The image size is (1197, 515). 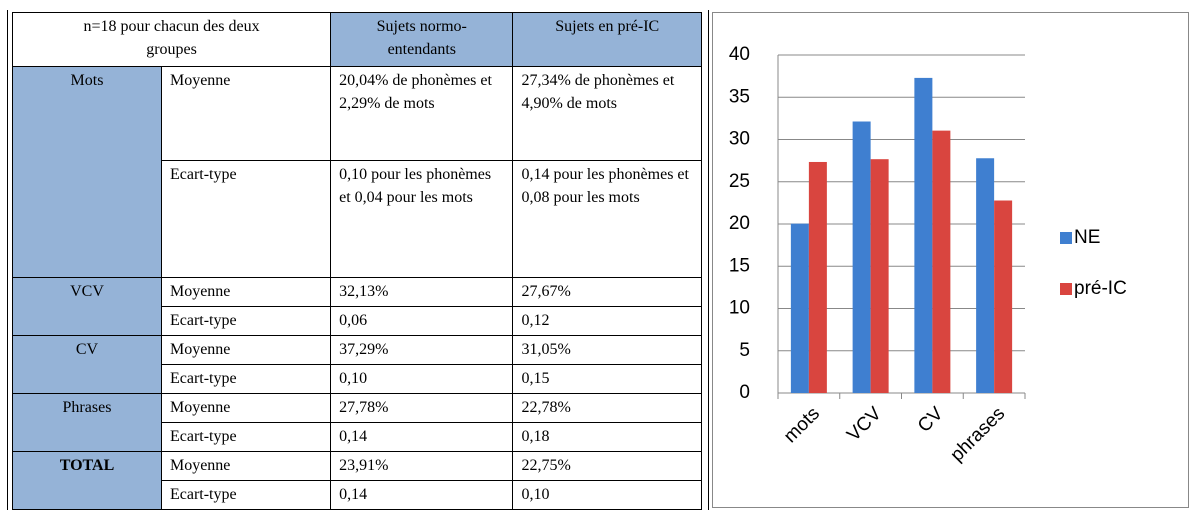 What do you see at coordinates (739, 54) in the screenshot?
I see `y-tick-label: 40` at bounding box center [739, 54].